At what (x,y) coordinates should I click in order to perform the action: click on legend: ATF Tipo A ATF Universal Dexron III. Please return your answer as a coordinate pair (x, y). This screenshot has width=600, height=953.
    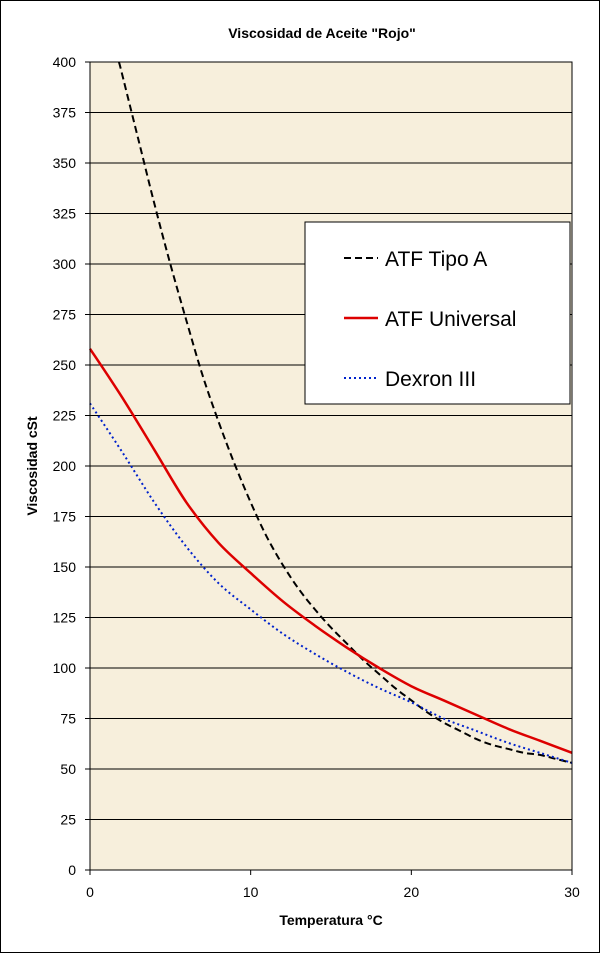
    Looking at the image, I should click on (437, 313).